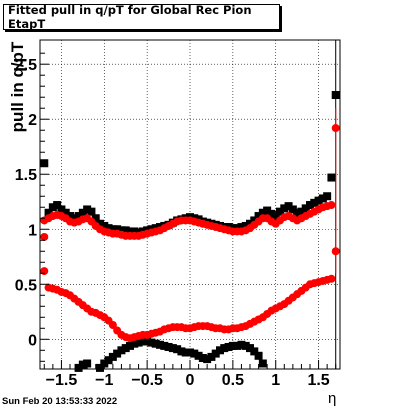  What do you see at coordinates (17, 87) in the screenshot?
I see `y-axis-label: pull in q/pT` at bounding box center [17, 87].